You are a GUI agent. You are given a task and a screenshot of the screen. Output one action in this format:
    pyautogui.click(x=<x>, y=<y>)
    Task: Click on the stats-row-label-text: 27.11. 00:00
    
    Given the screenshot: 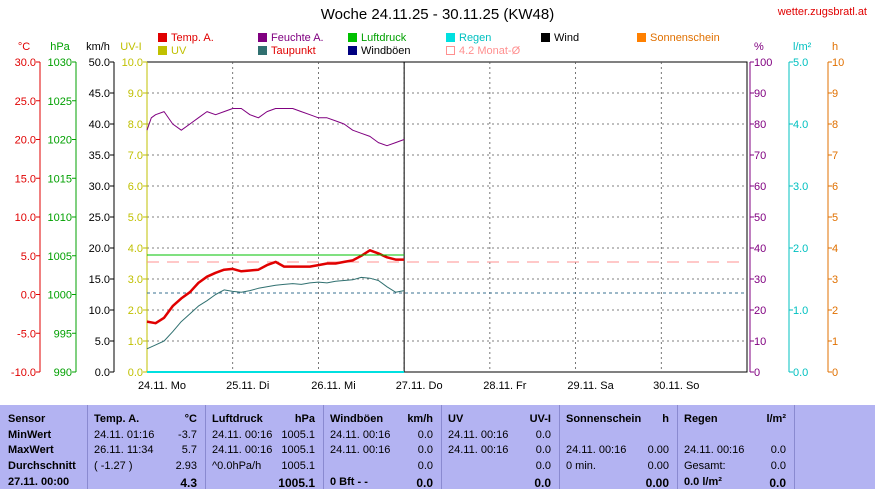 What is the action you would take?
    pyautogui.click(x=39, y=482)
    